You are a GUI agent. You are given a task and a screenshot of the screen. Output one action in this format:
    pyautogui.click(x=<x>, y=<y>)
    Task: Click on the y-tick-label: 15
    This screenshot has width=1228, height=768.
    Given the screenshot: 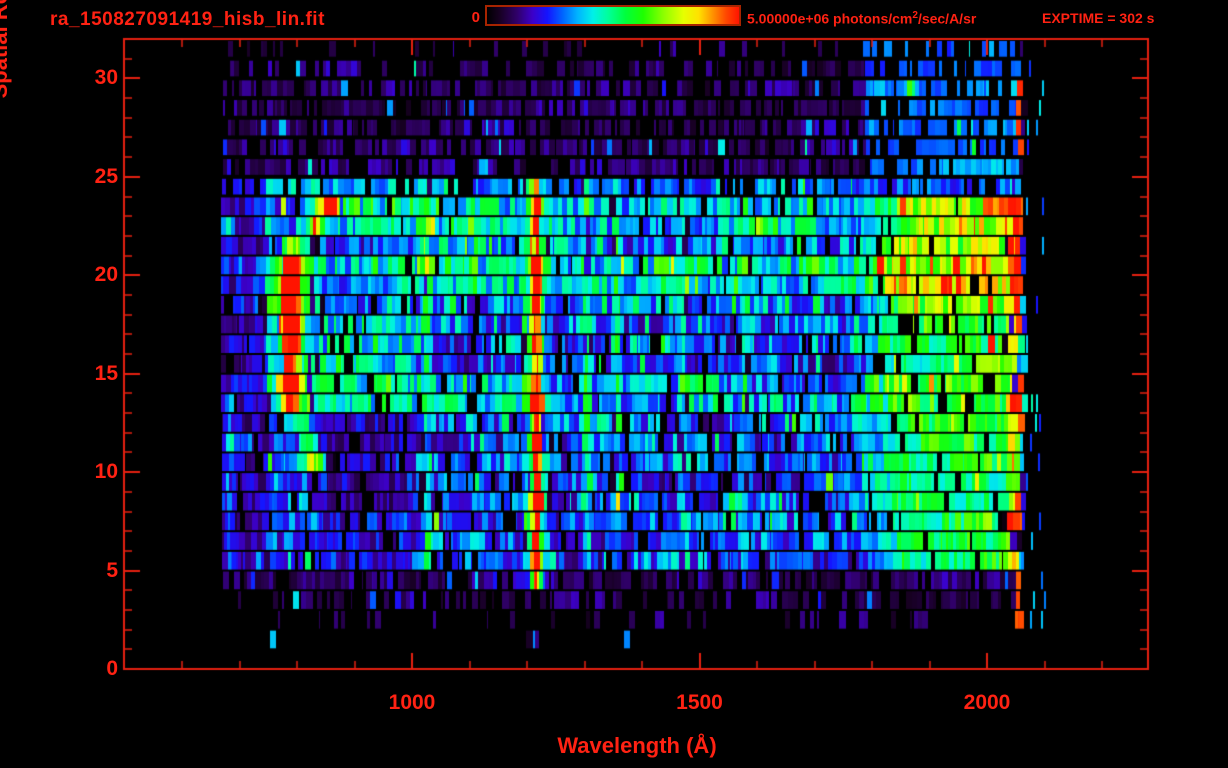 What is the action you would take?
    pyautogui.click(x=106, y=373)
    